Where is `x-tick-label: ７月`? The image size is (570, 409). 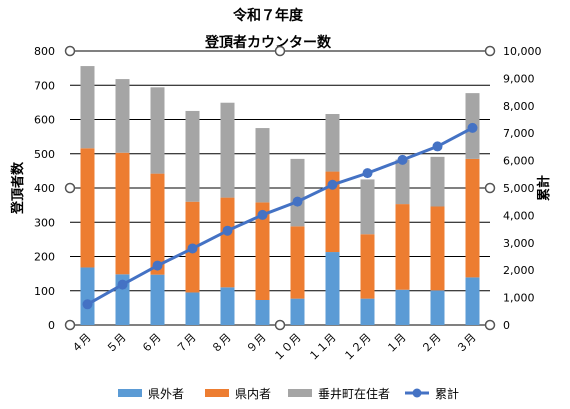 x-tick-label: ７月 is located at coordinates (186, 343).